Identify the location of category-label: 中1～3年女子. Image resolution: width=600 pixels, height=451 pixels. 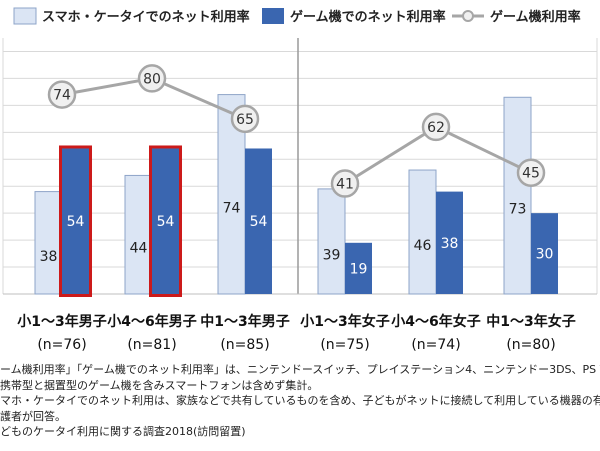
(530, 321).